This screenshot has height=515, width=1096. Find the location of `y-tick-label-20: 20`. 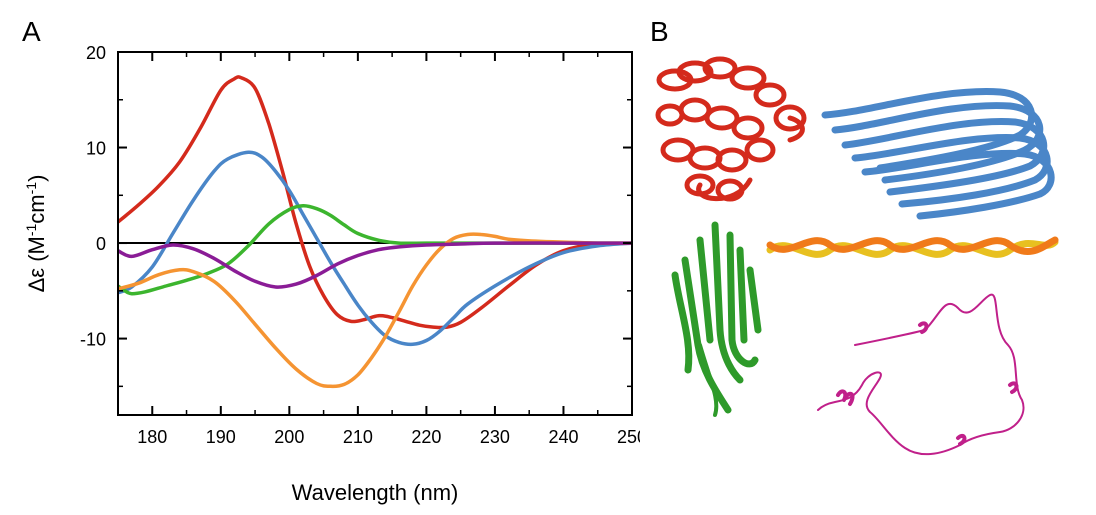

y-tick-label-20: 20 is located at coordinates (96, 53).